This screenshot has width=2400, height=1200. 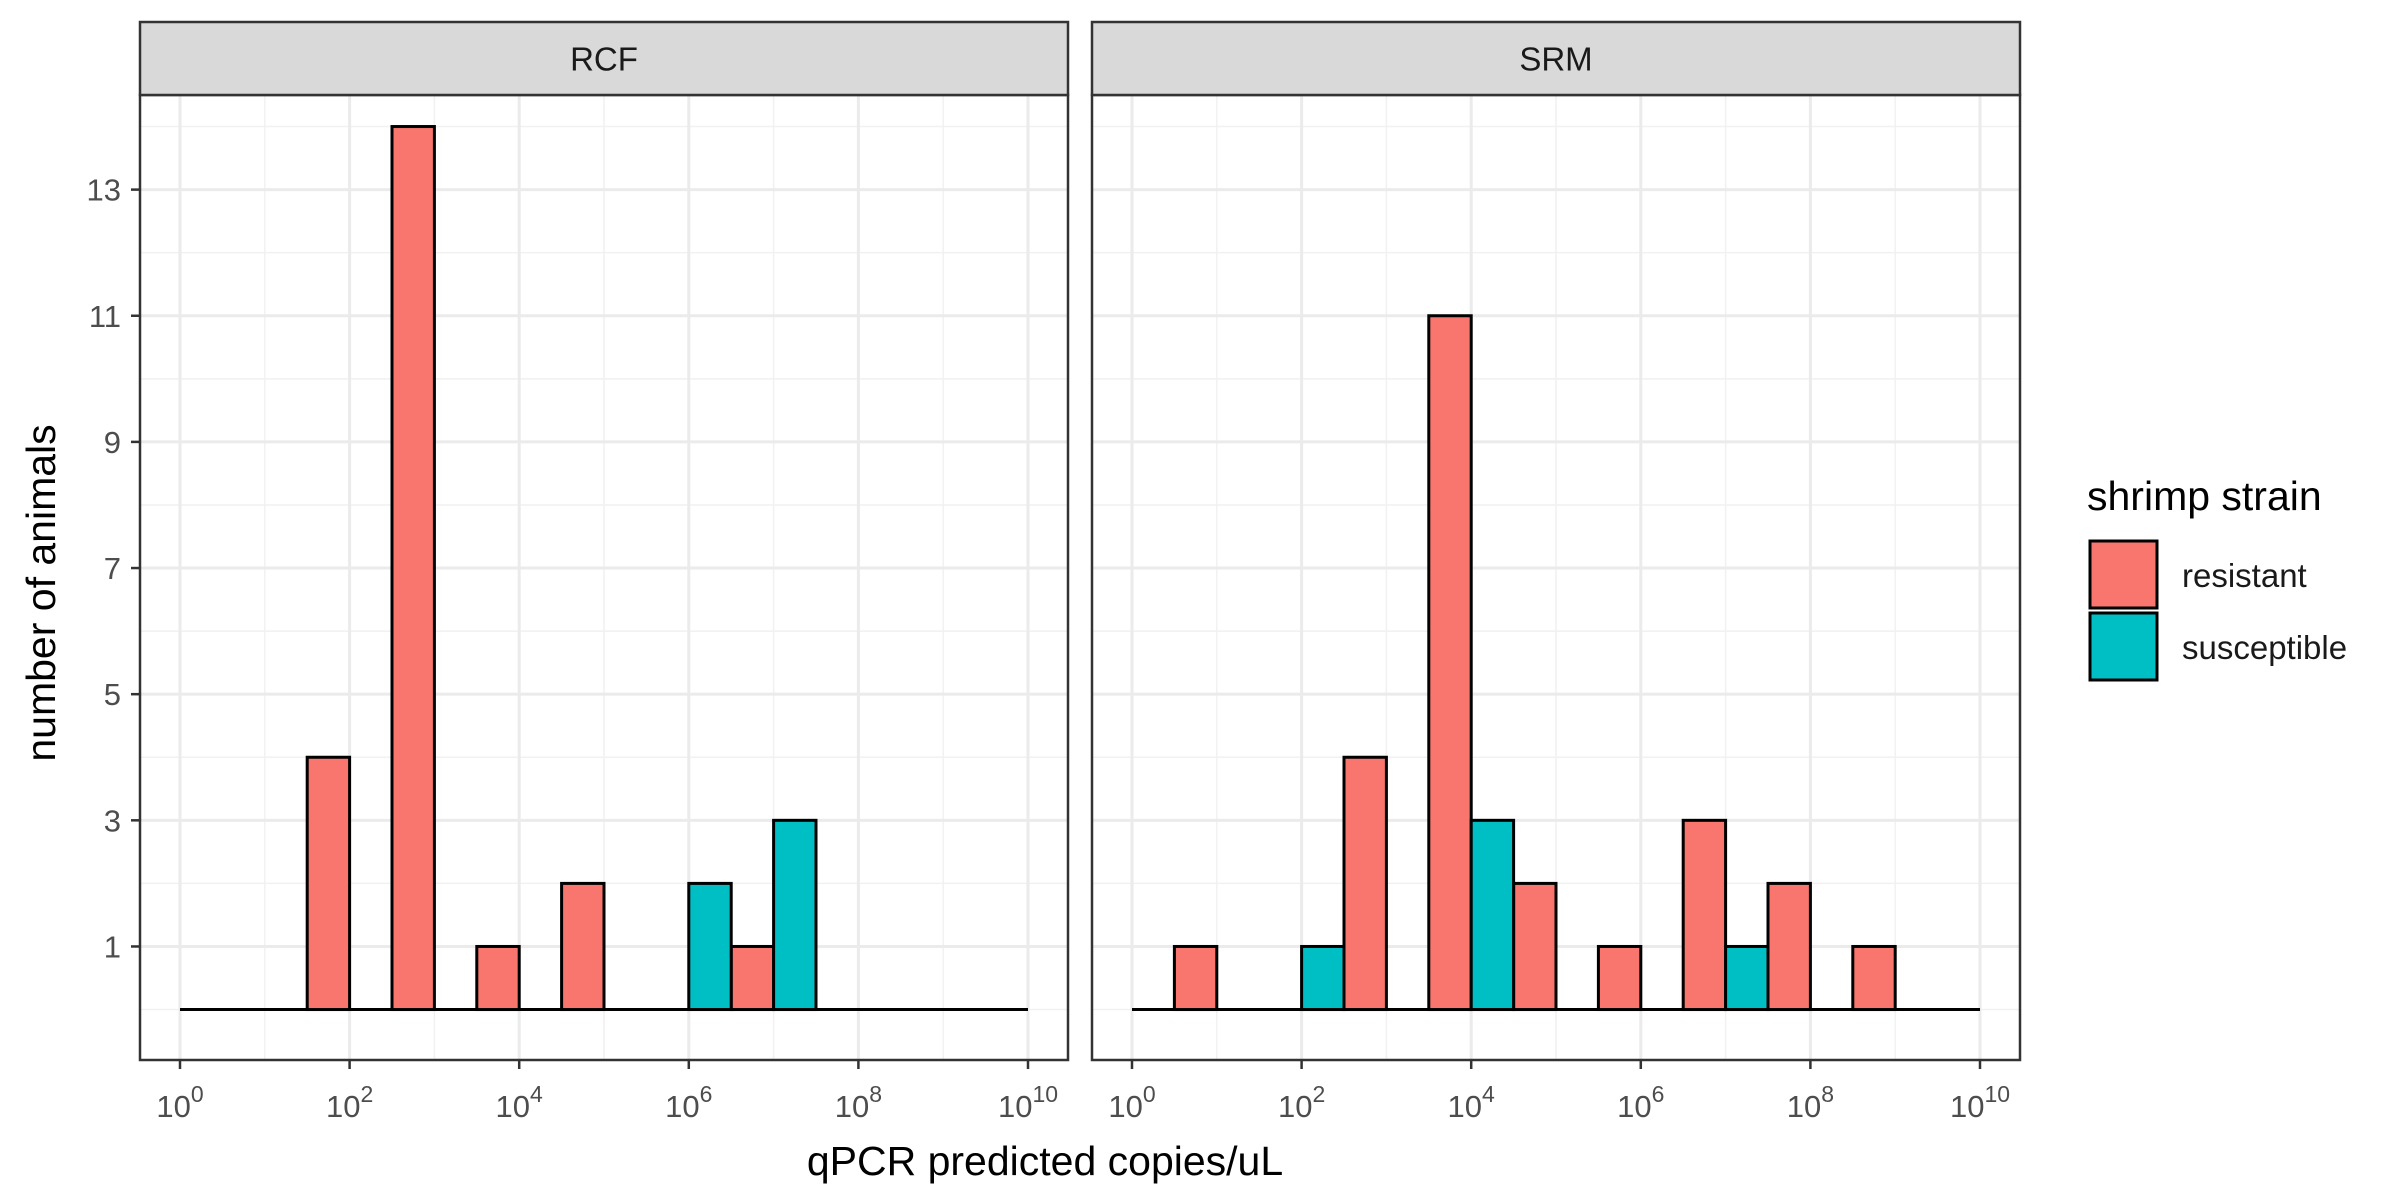 I want to click on y-tick-label: 9, so click(x=112, y=442).